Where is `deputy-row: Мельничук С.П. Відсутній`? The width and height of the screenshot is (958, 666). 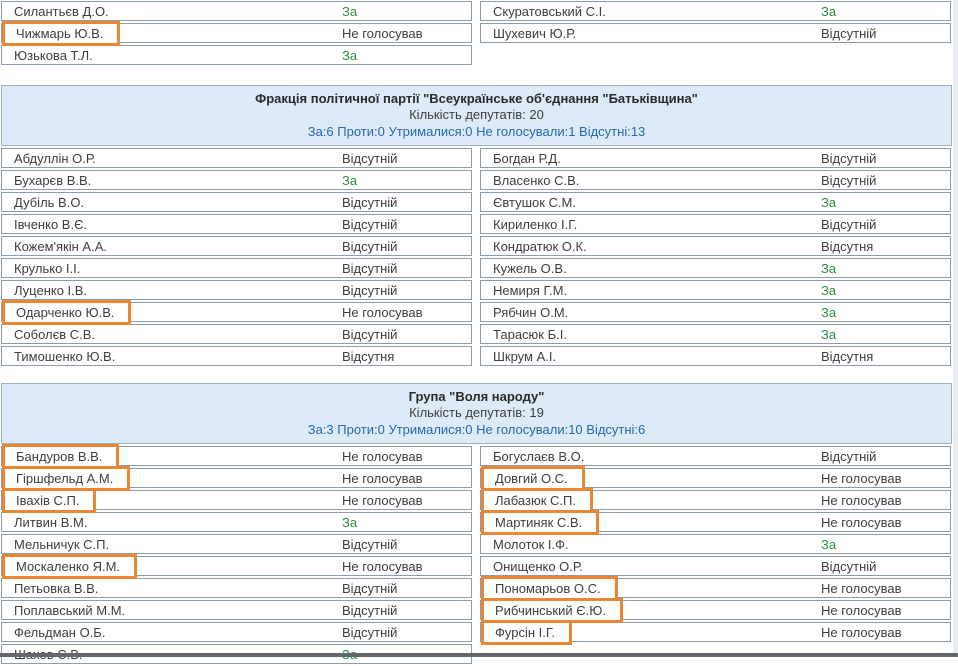
deputy-row: Мельничук С.П. Відсутній is located at coordinates (236, 544).